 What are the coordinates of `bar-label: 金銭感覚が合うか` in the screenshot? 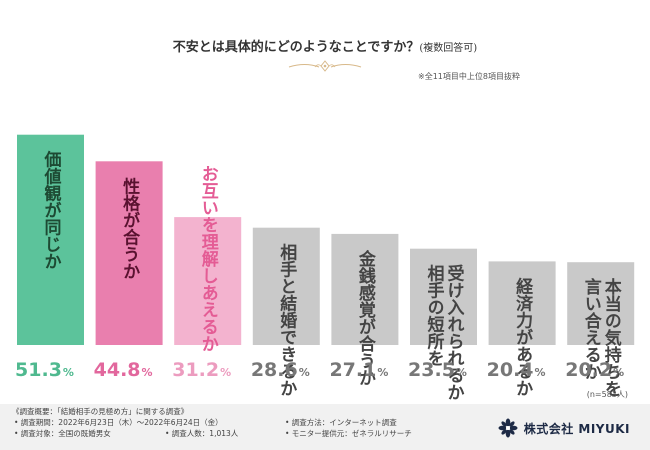 It's located at (366, 317).